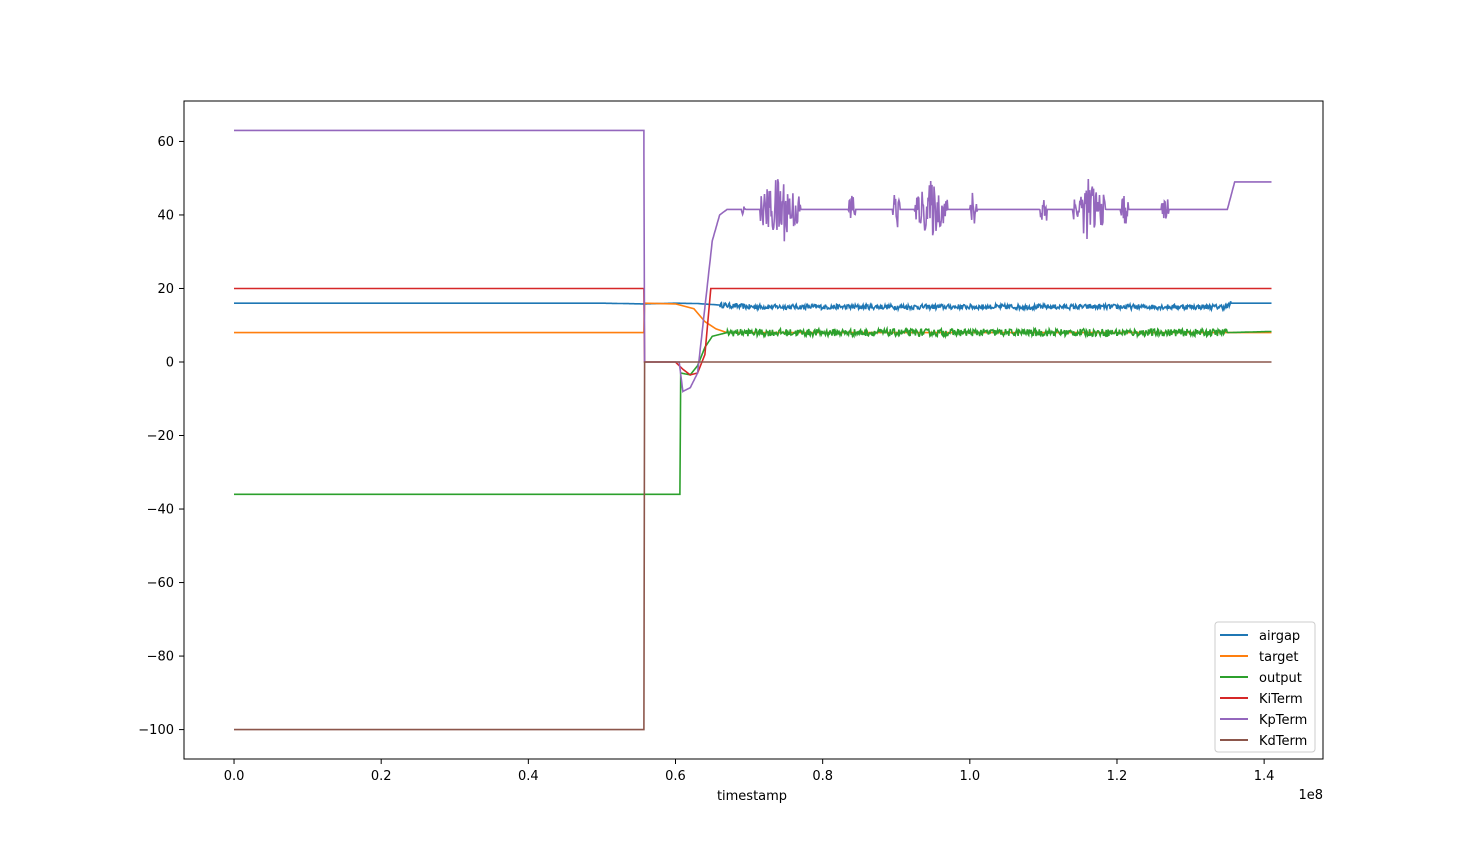  I want to click on y-tick-label: −100, so click(156, 730).